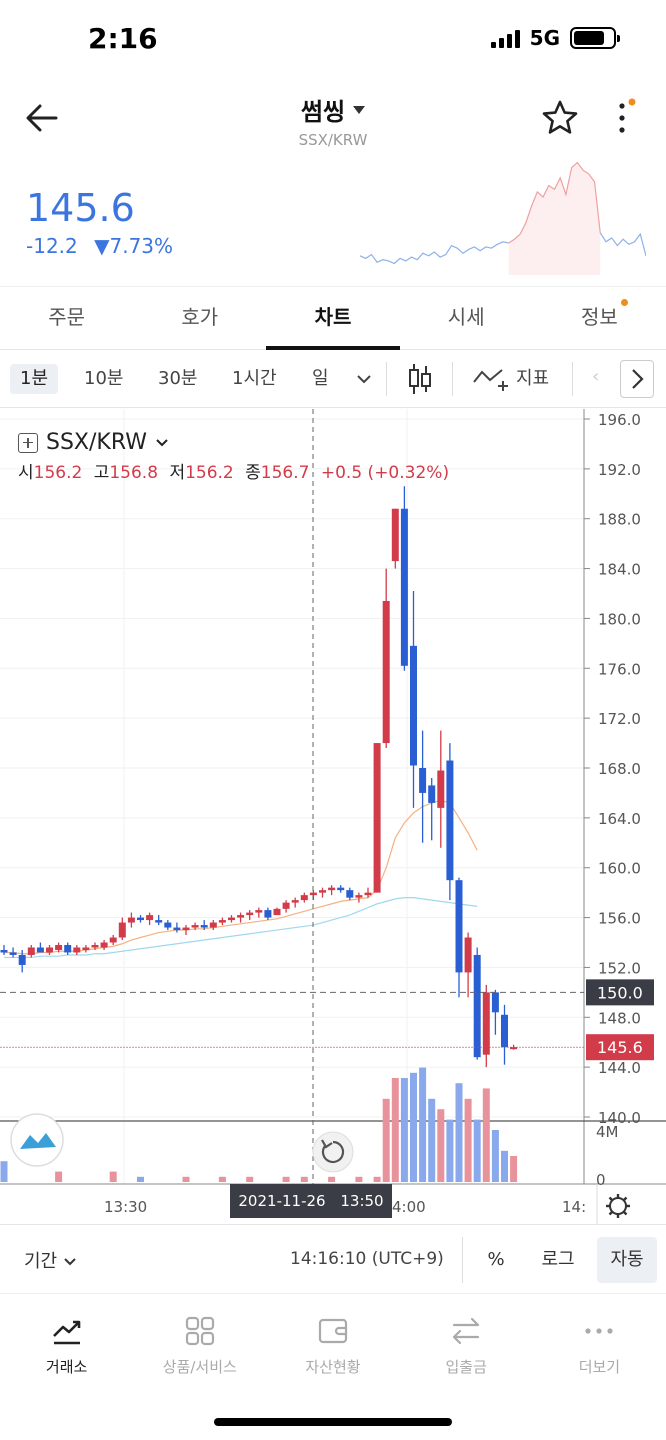 The width and height of the screenshot is (666, 1440). What do you see at coordinates (28, 442) in the screenshot?
I see `add-compare-icon` at bounding box center [28, 442].